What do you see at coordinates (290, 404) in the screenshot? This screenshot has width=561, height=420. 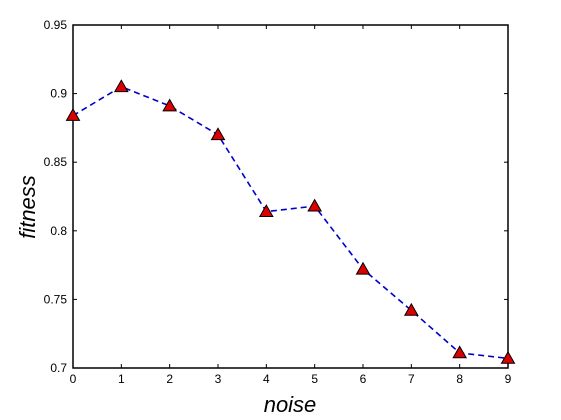 I see `x-axis-title: noise` at bounding box center [290, 404].